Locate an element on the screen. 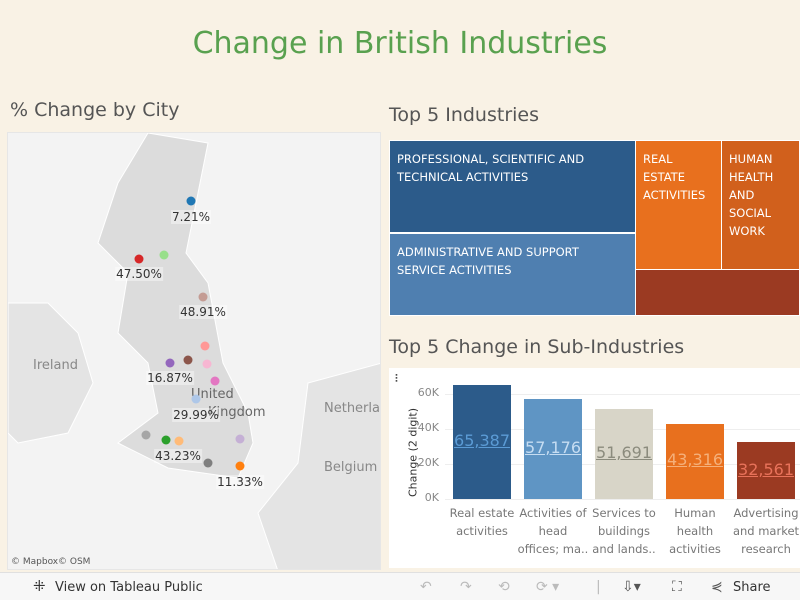  download-icon: ⇩▾ is located at coordinates (631, 587).